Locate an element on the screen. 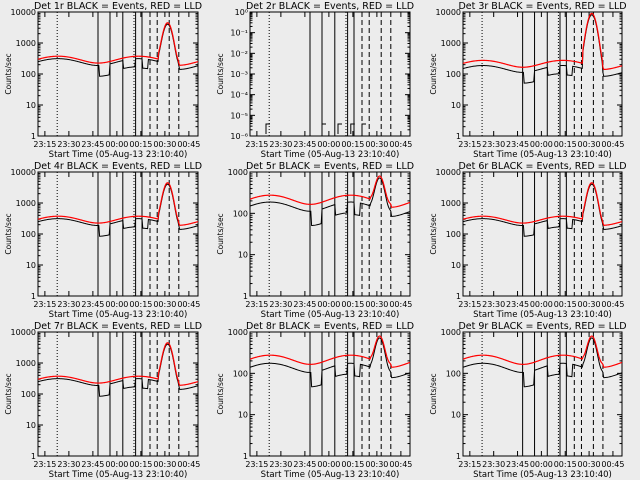 The image size is (640, 480). panel-title: Det 5r BLACK = Events, RED = LLD is located at coordinates (330, 166).